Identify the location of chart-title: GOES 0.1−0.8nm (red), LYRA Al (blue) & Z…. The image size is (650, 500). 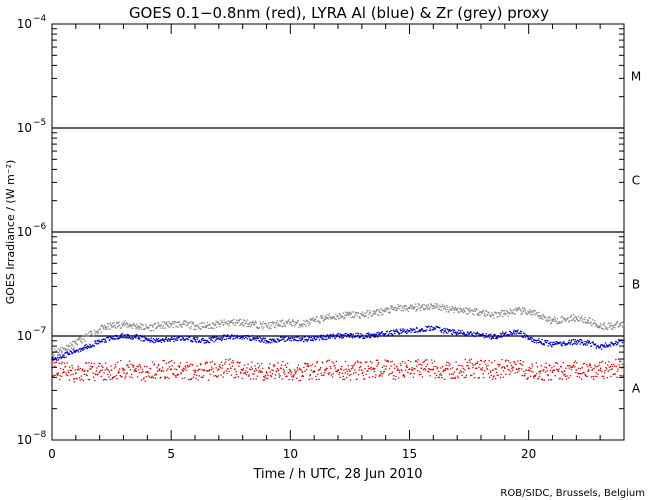
(339, 13).